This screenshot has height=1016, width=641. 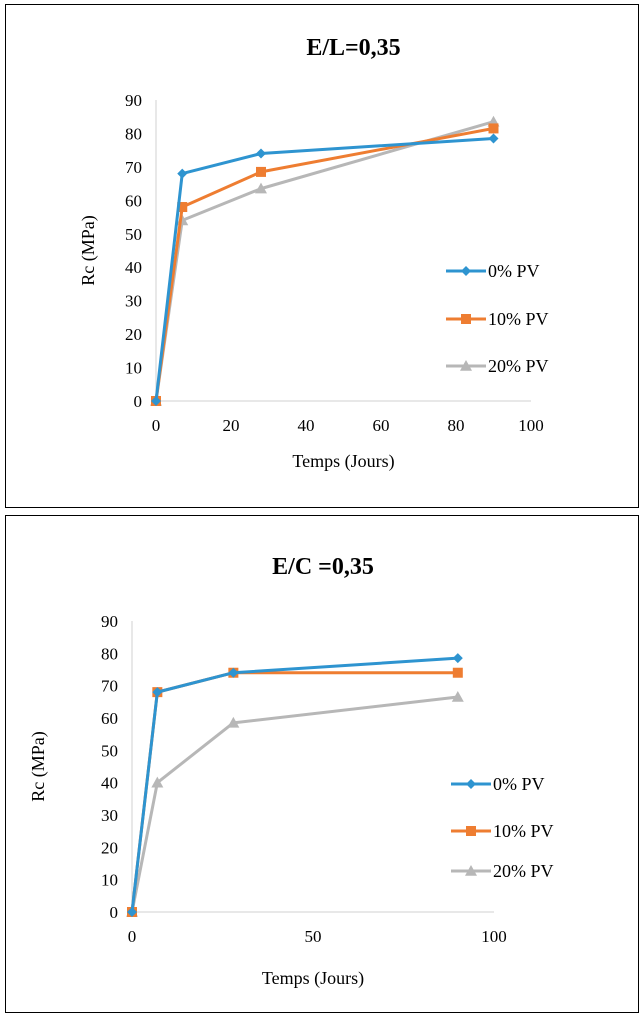 I want to click on series-10-pv, so click(x=295, y=792).